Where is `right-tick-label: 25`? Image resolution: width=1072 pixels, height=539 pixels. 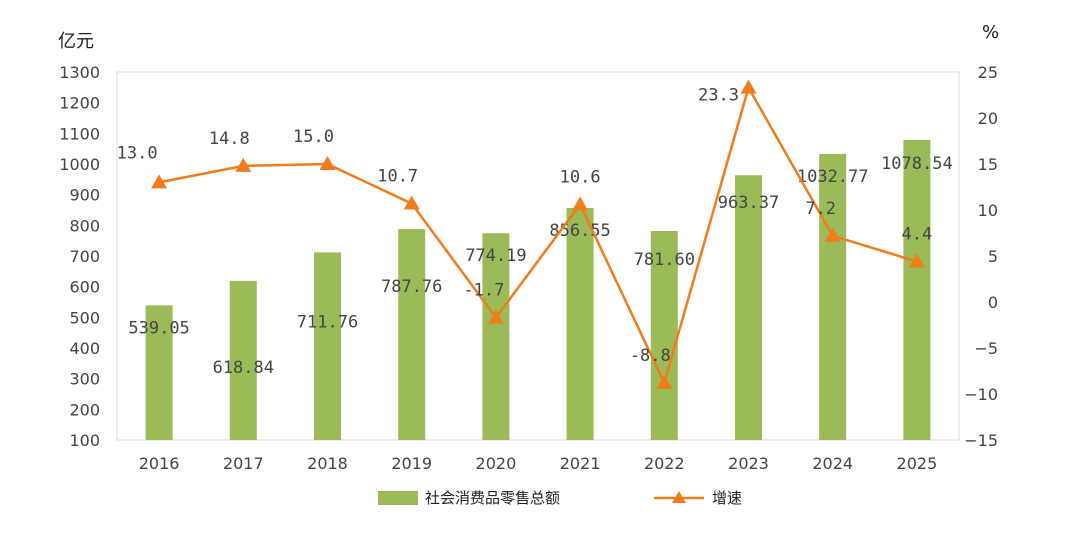
right-tick-label: 25 is located at coordinates (988, 72).